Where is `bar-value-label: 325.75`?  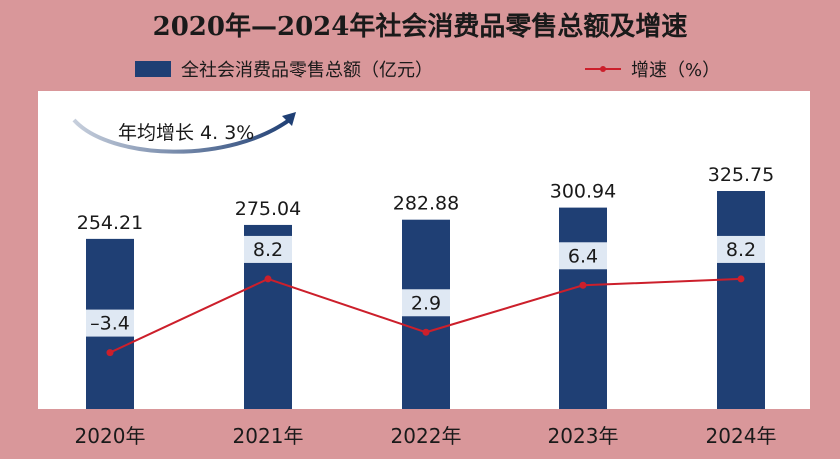
bar-value-label: 325.75 is located at coordinates (741, 175).